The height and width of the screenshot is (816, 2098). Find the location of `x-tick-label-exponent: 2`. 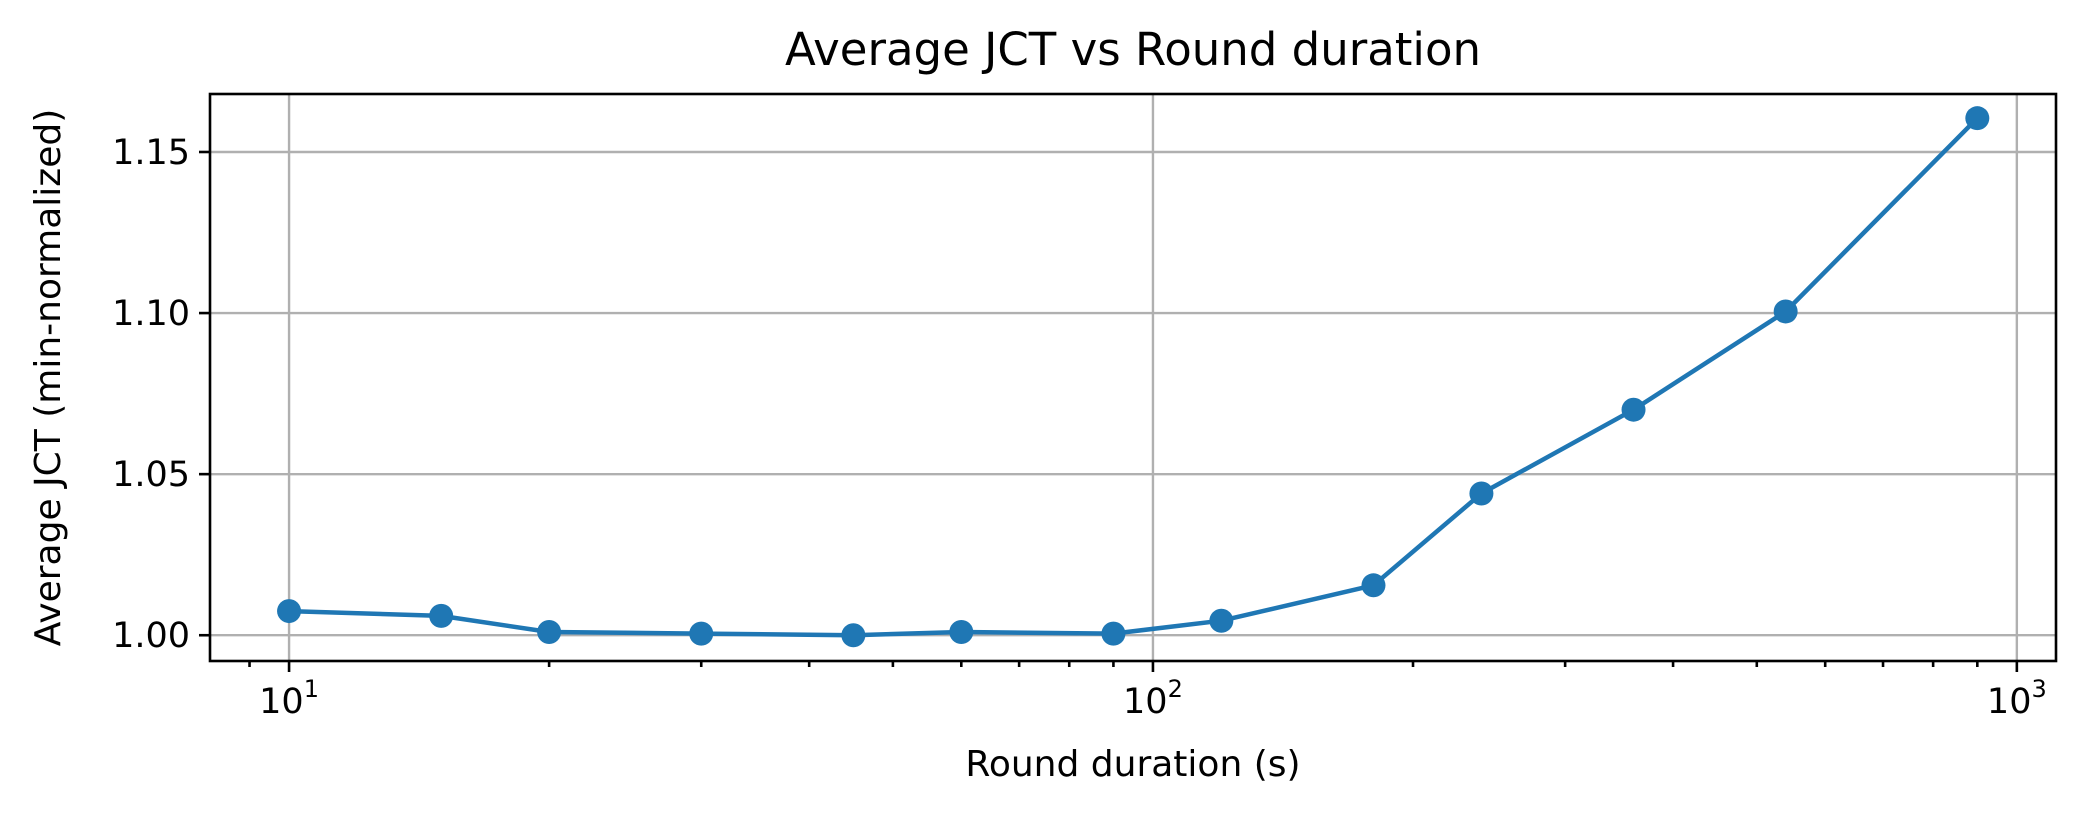

x-tick-label-exponent: 2 is located at coordinates (1175, 689).